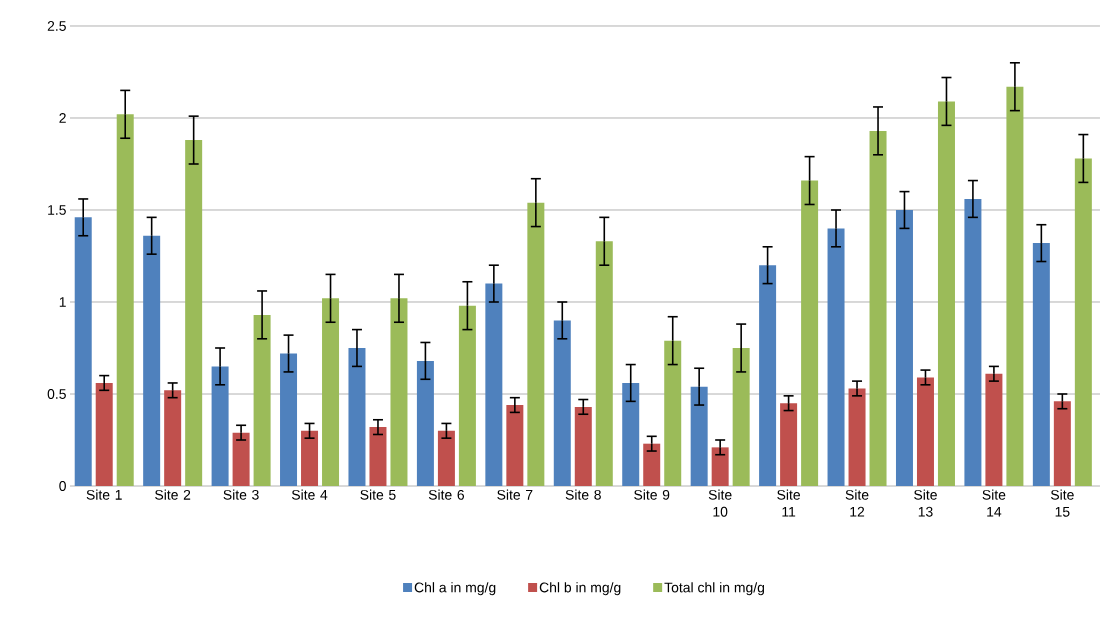  I want to click on x-tick-label: Site 11, so click(788, 503).